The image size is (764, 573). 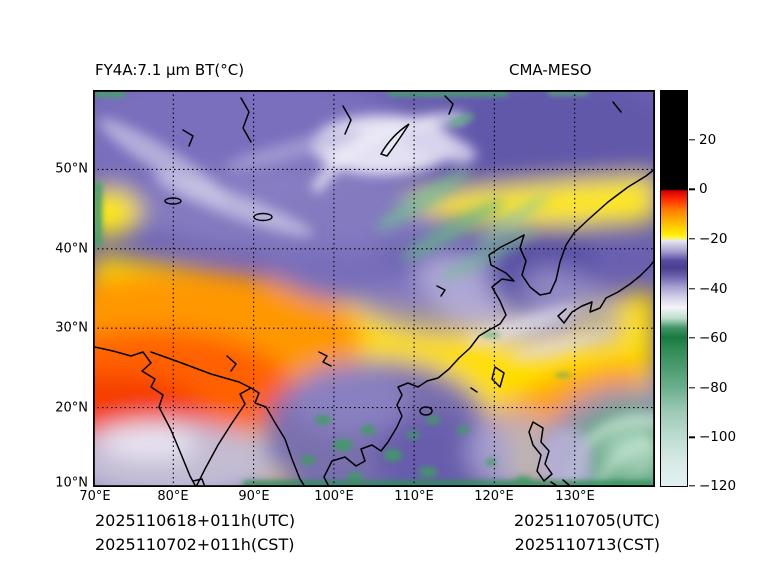 I want to click on colorbar-label-n20: −20, so click(x=713, y=238).